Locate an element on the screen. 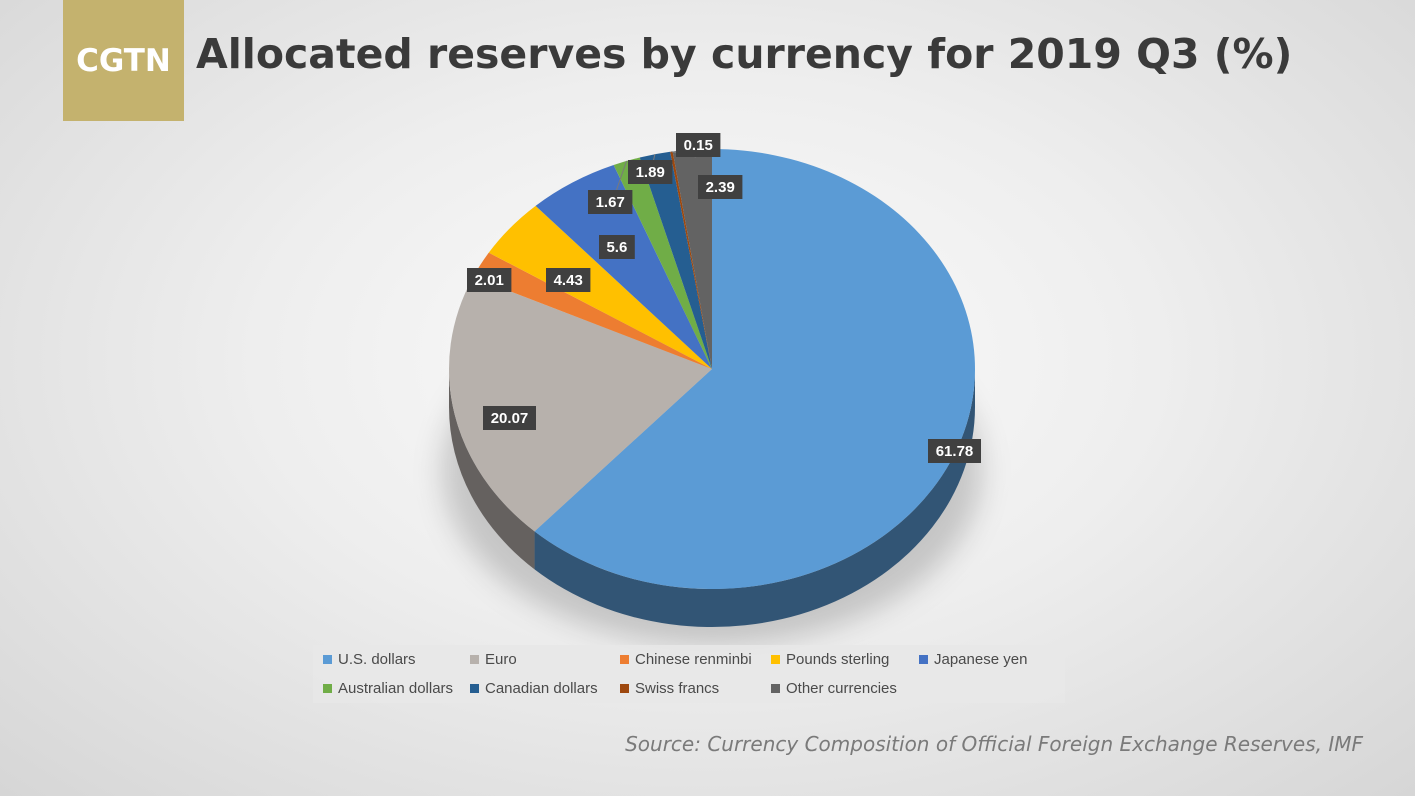 The height and width of the screenshot is (796, 1415). data-label-box-chinese-renminbi is located at coordinates (489, 280).